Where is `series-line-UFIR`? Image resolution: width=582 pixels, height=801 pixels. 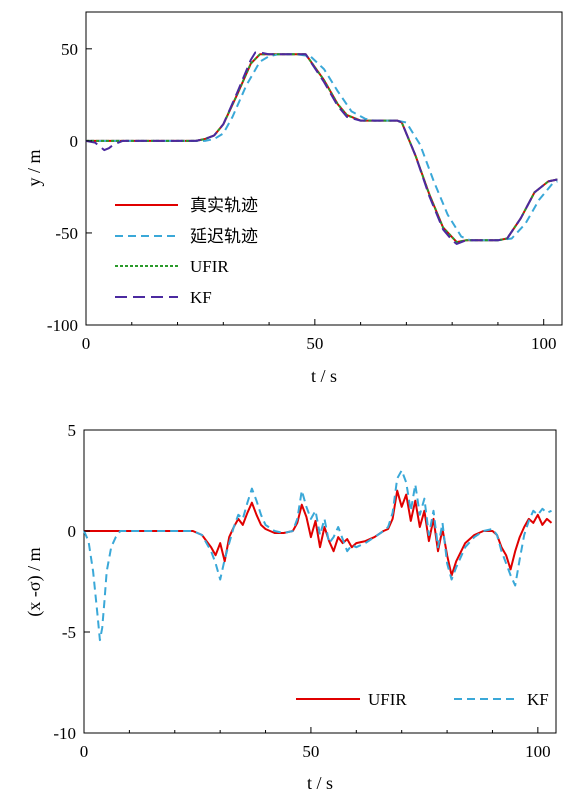
series-line-UFIR is located at coordinates (318, 533).